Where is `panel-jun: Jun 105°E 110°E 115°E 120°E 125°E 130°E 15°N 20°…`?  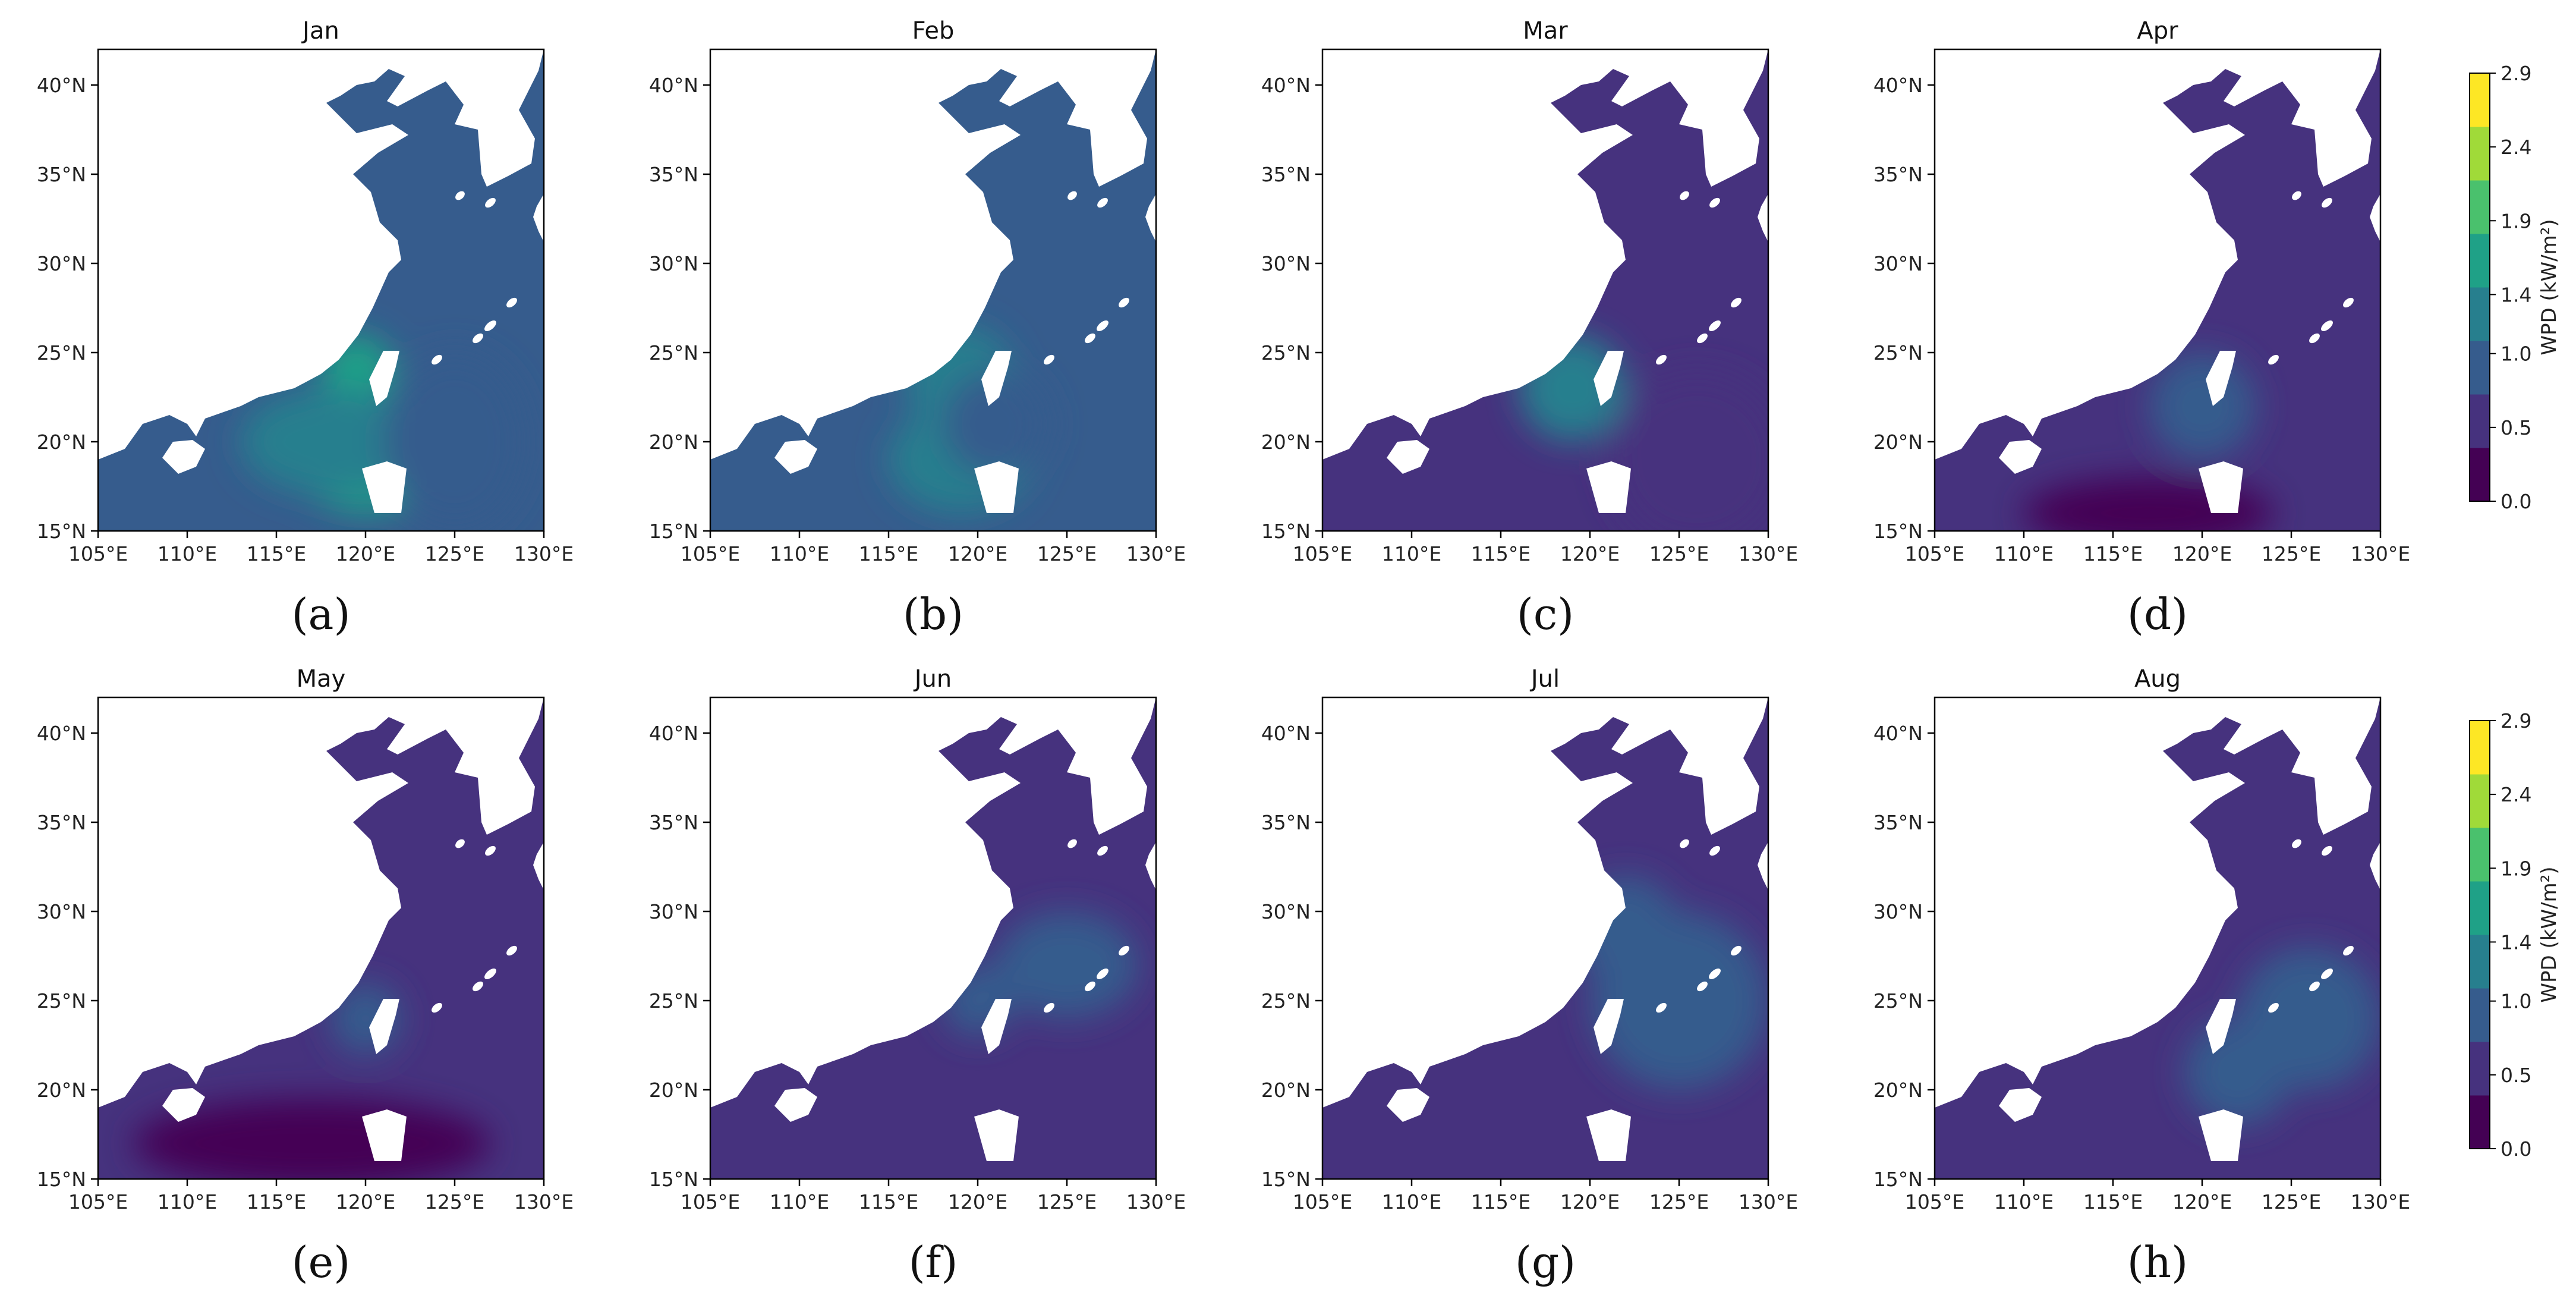 panel-jun: Jun 105°E 110°E 115°E 120°E 125°E 130°E 15°N 20°… is located at coordinates (917, 976).